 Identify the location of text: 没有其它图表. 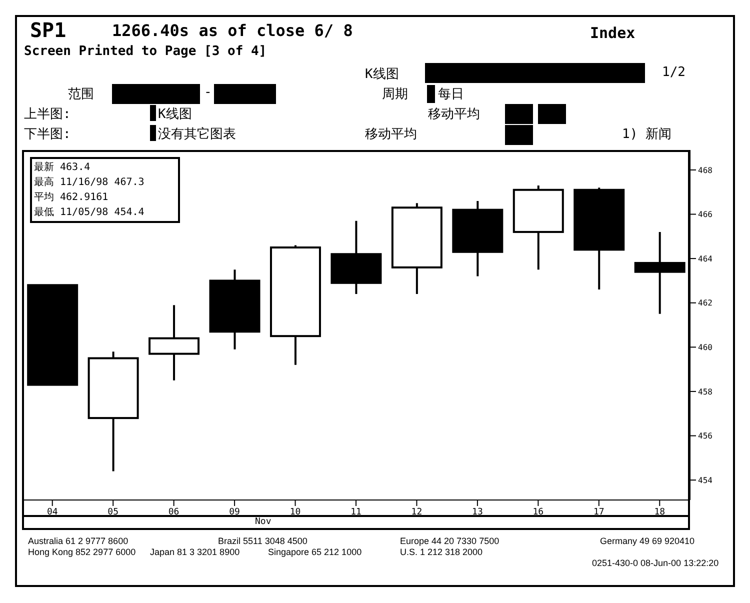
(197, 134).